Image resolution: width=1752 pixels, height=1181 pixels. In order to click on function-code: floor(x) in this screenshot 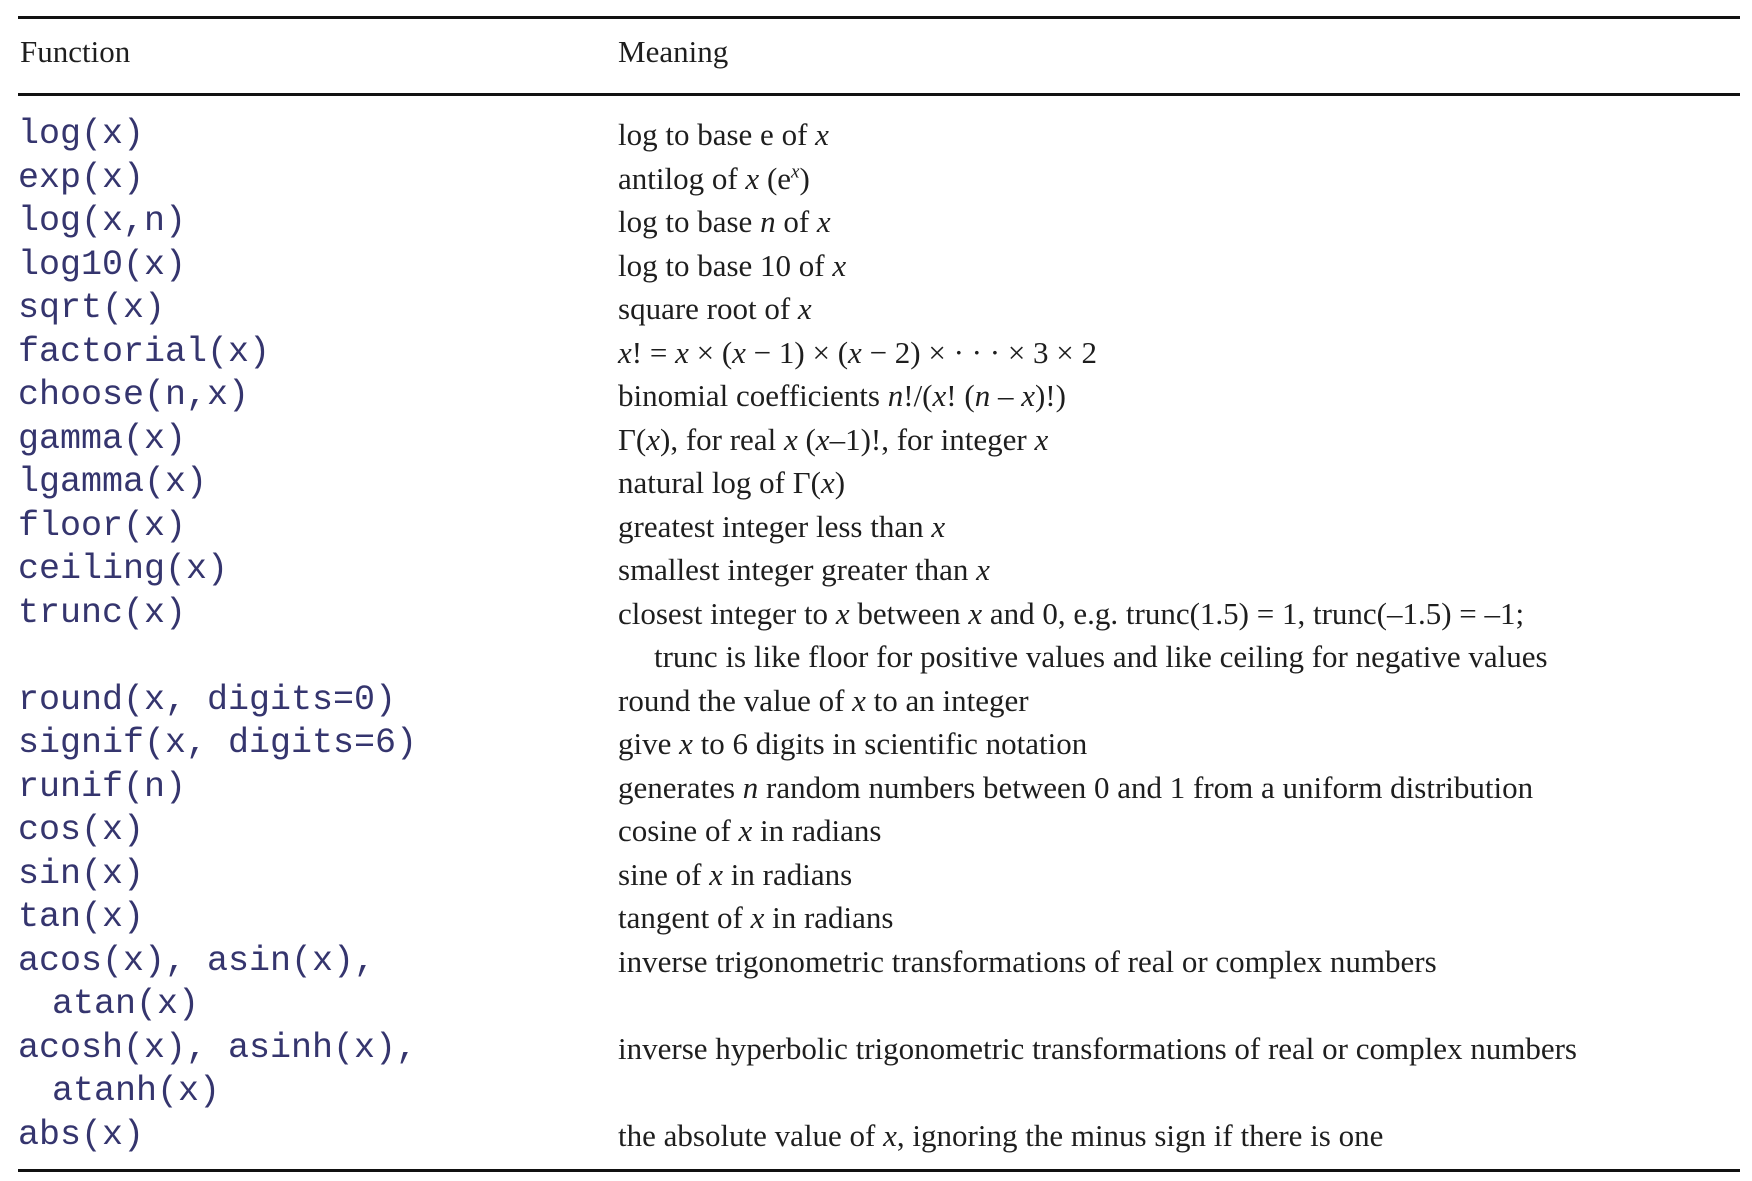, I will do `click(102, 525)`.